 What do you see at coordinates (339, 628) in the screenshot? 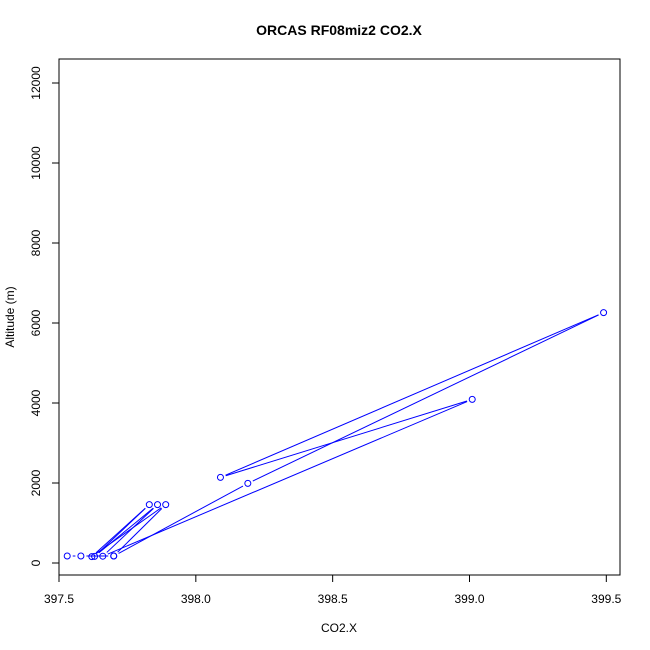
I see `x-axis-label: CO2.X` at bounding box center [339, 628].